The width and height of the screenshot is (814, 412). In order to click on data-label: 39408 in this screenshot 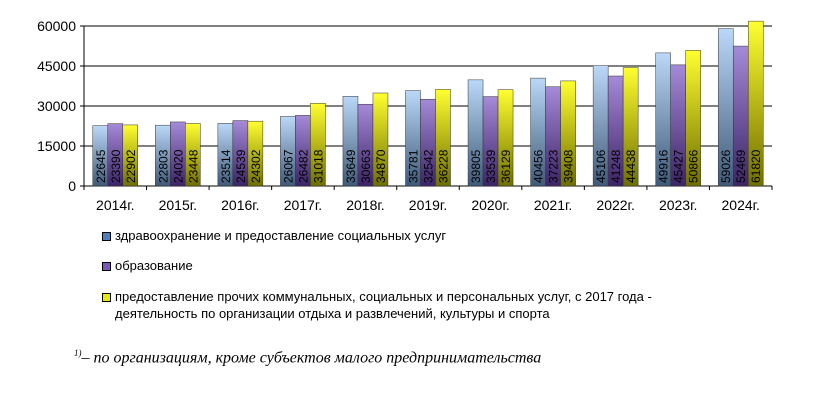, I will do `click(569, 166)`.